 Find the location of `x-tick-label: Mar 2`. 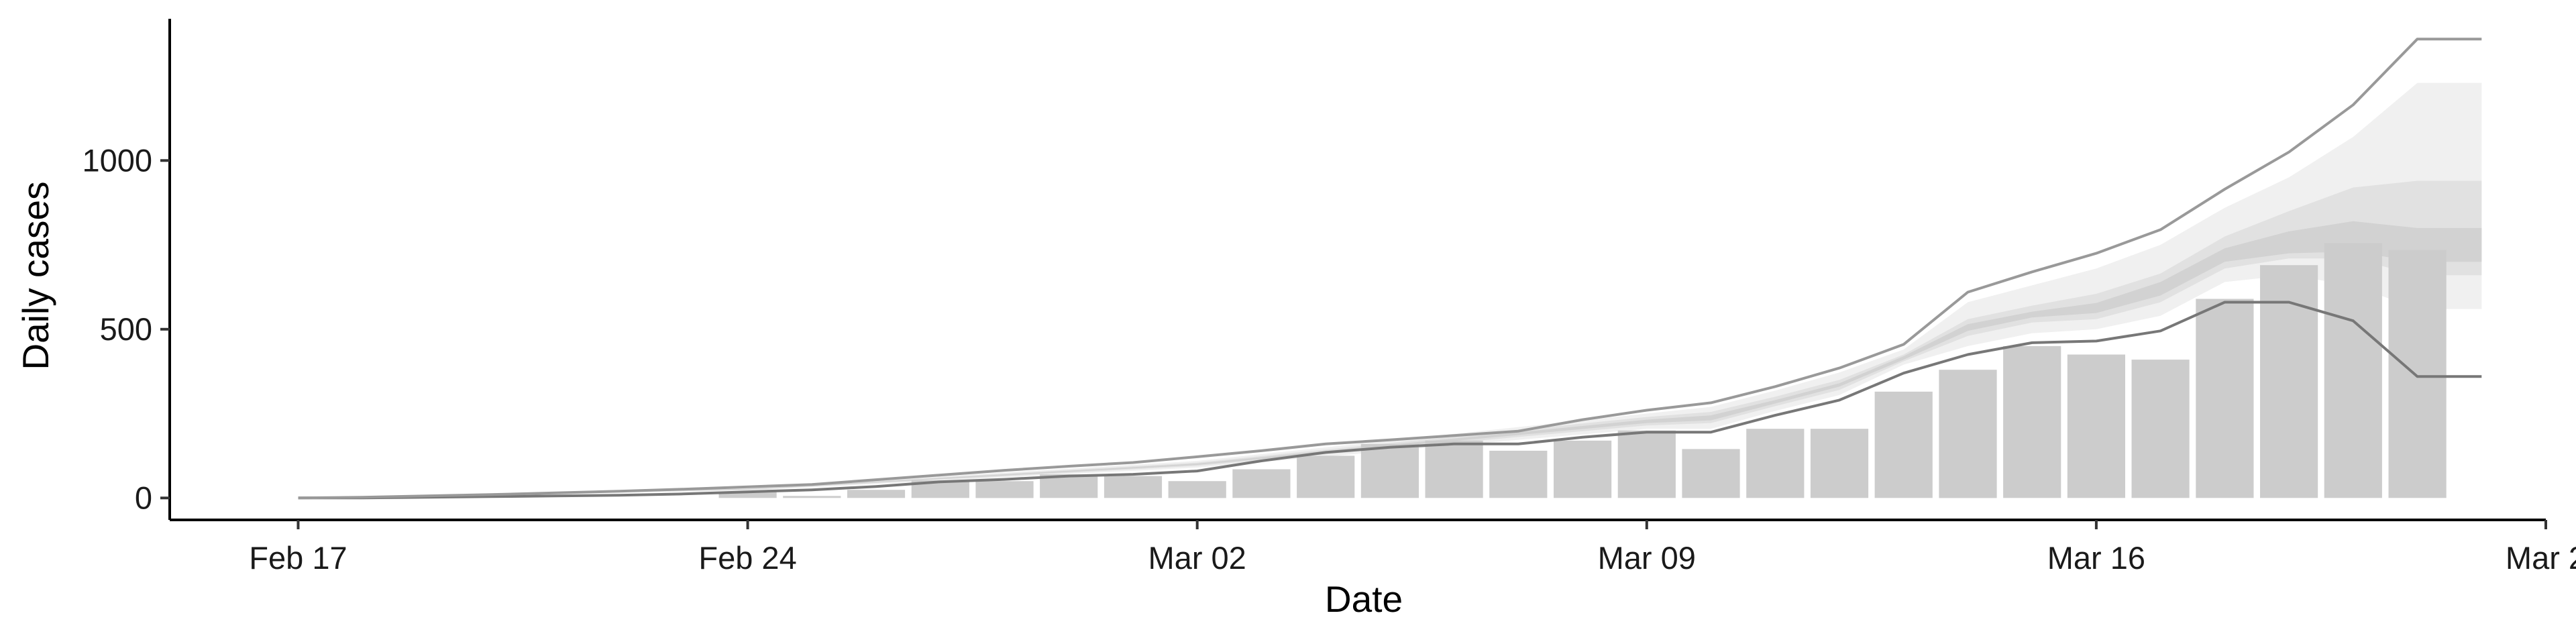

x-tick-label: Mar 2 is located at coordinates (2541, 558).